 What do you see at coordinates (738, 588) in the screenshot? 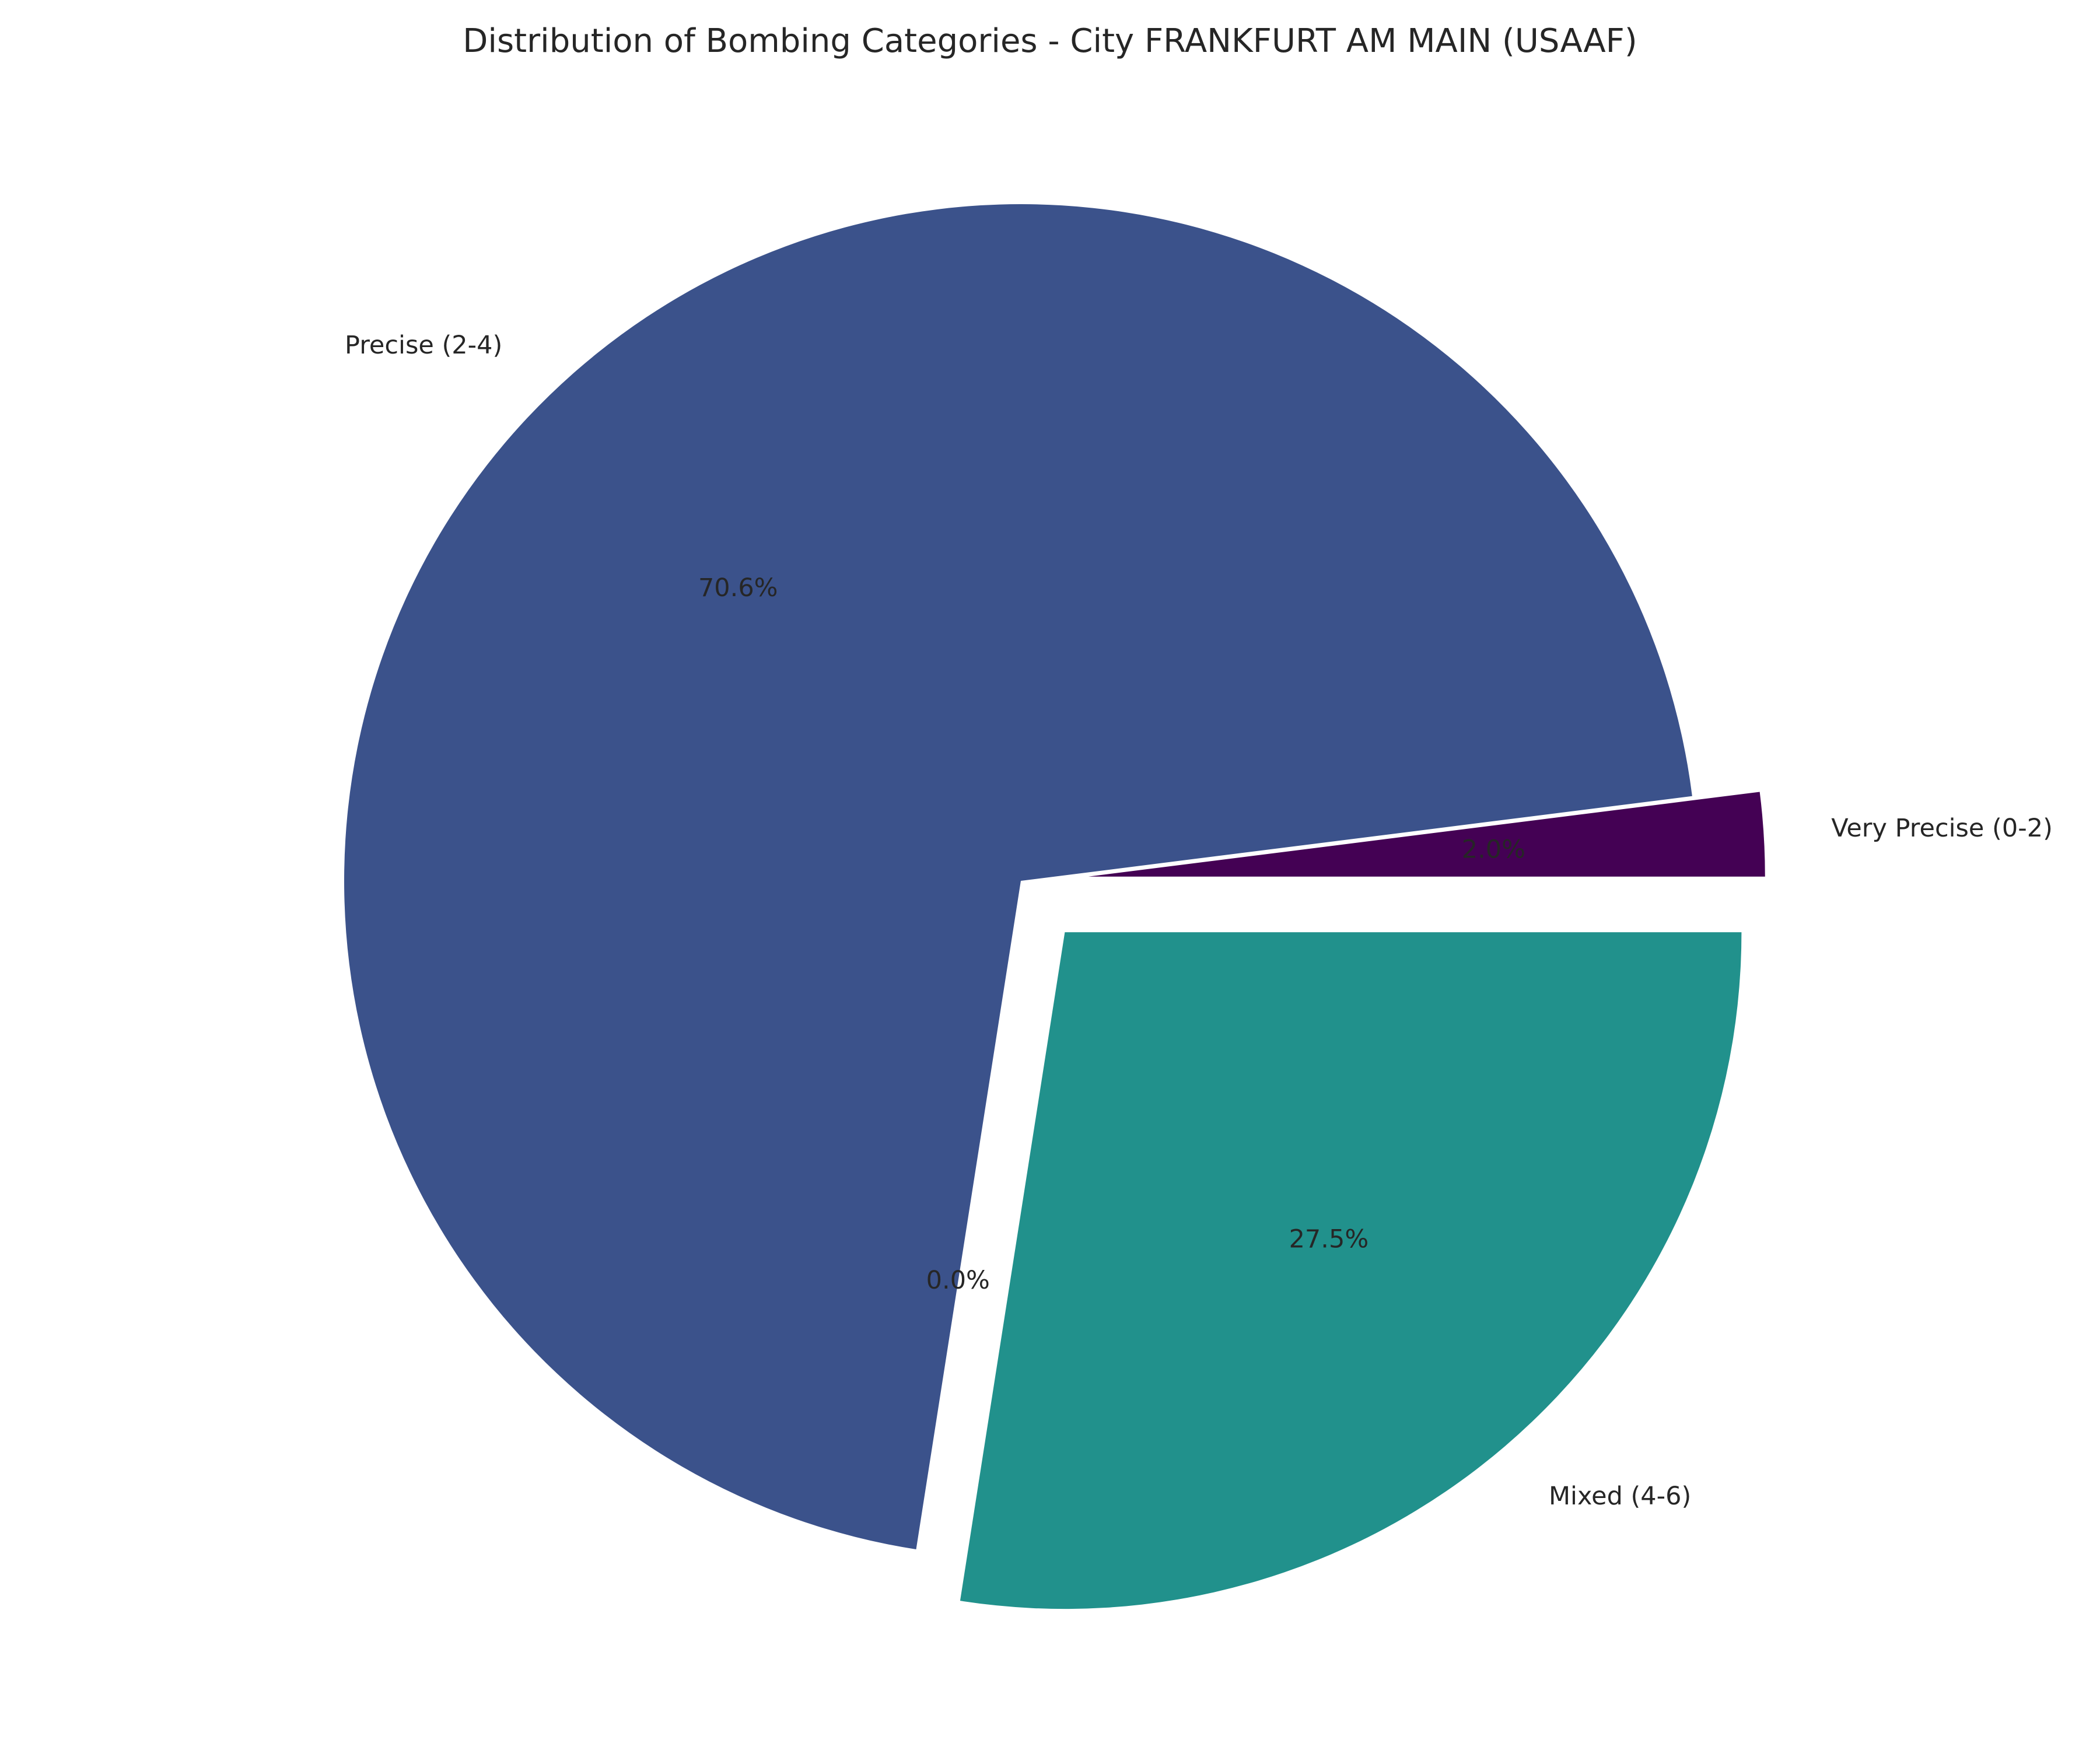
I see `pct-label-precise-2-4: 70.6%` at bounding box center [738, 588].